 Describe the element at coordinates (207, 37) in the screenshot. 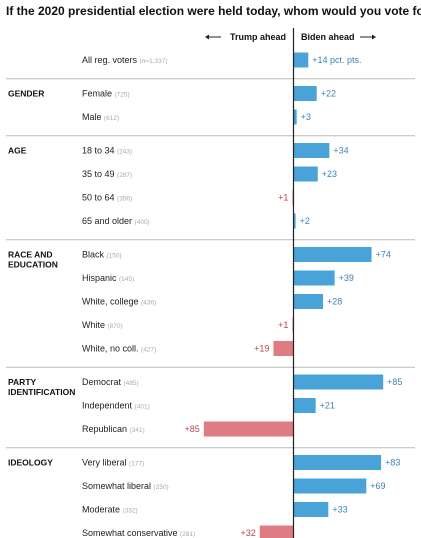

I see `trump-arrow-icon` at that location.